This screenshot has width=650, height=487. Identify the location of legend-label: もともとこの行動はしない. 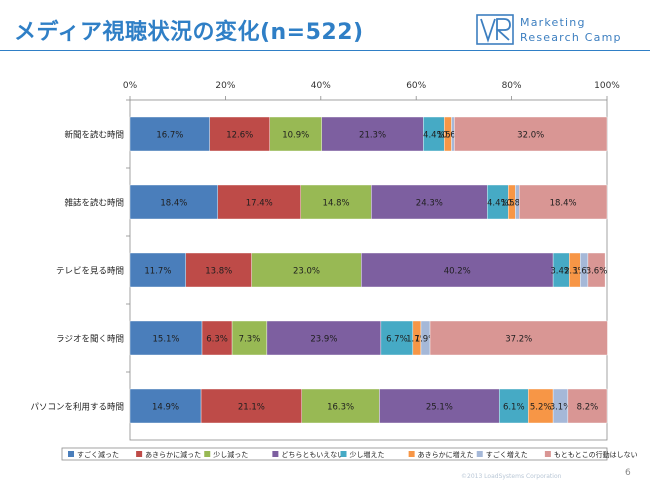
(596, 454).